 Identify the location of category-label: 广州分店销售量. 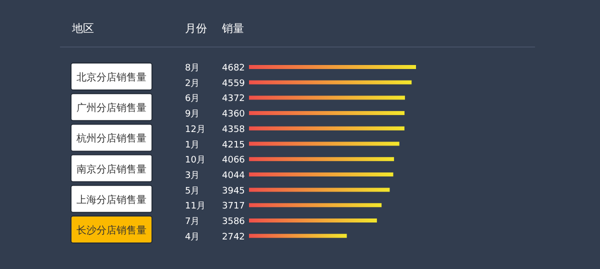
(111, 108).